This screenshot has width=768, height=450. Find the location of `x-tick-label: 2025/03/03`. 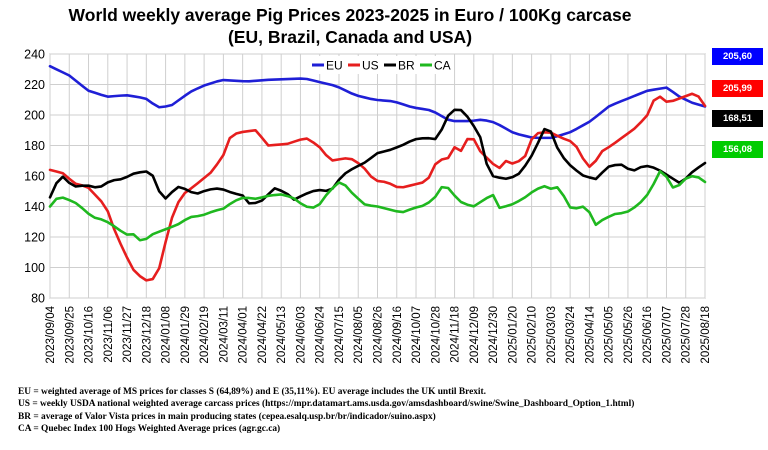

x-tick-label: 2025/03/03 is located at coordinates (552, 335).